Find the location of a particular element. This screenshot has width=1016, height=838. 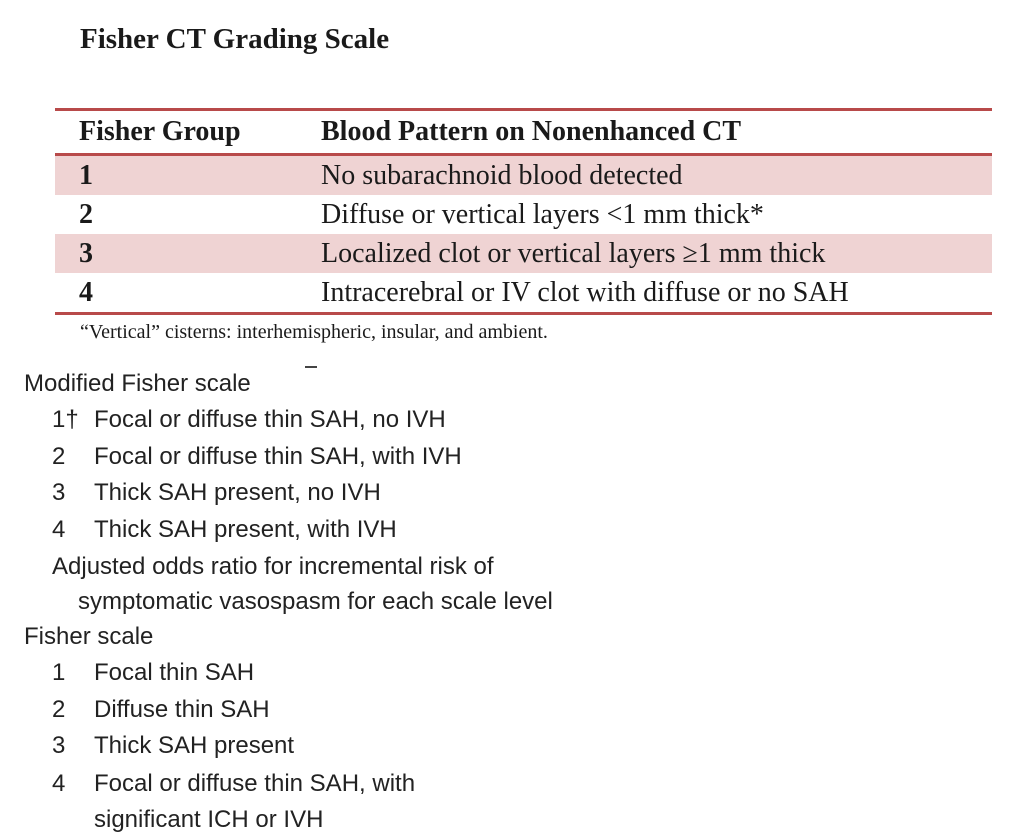

item-text: Thick SAH present, with IVH is located at coordinates (245, 529).